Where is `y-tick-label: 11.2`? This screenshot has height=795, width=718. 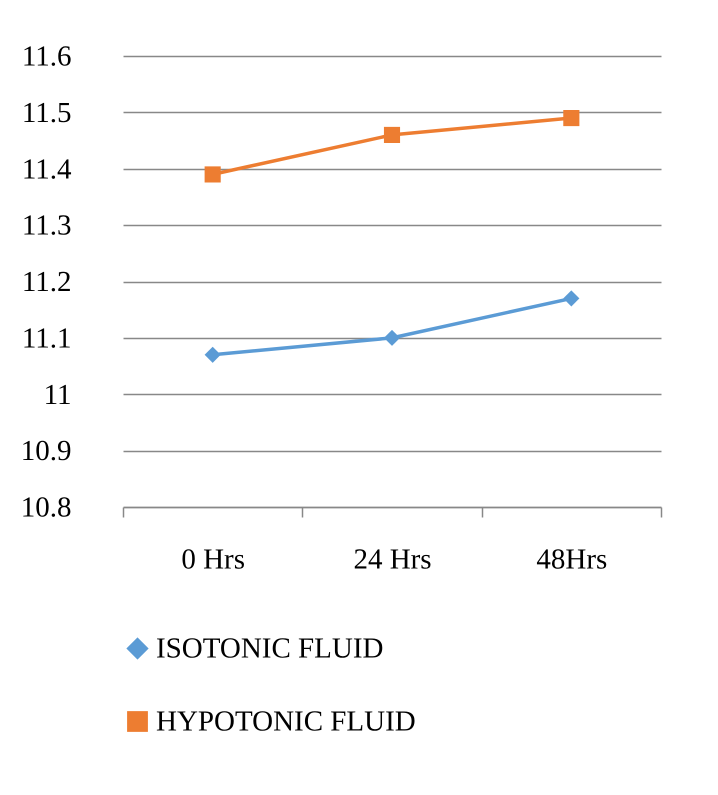 y-tick-label: 11.2 is located at coordinates (47, 282).